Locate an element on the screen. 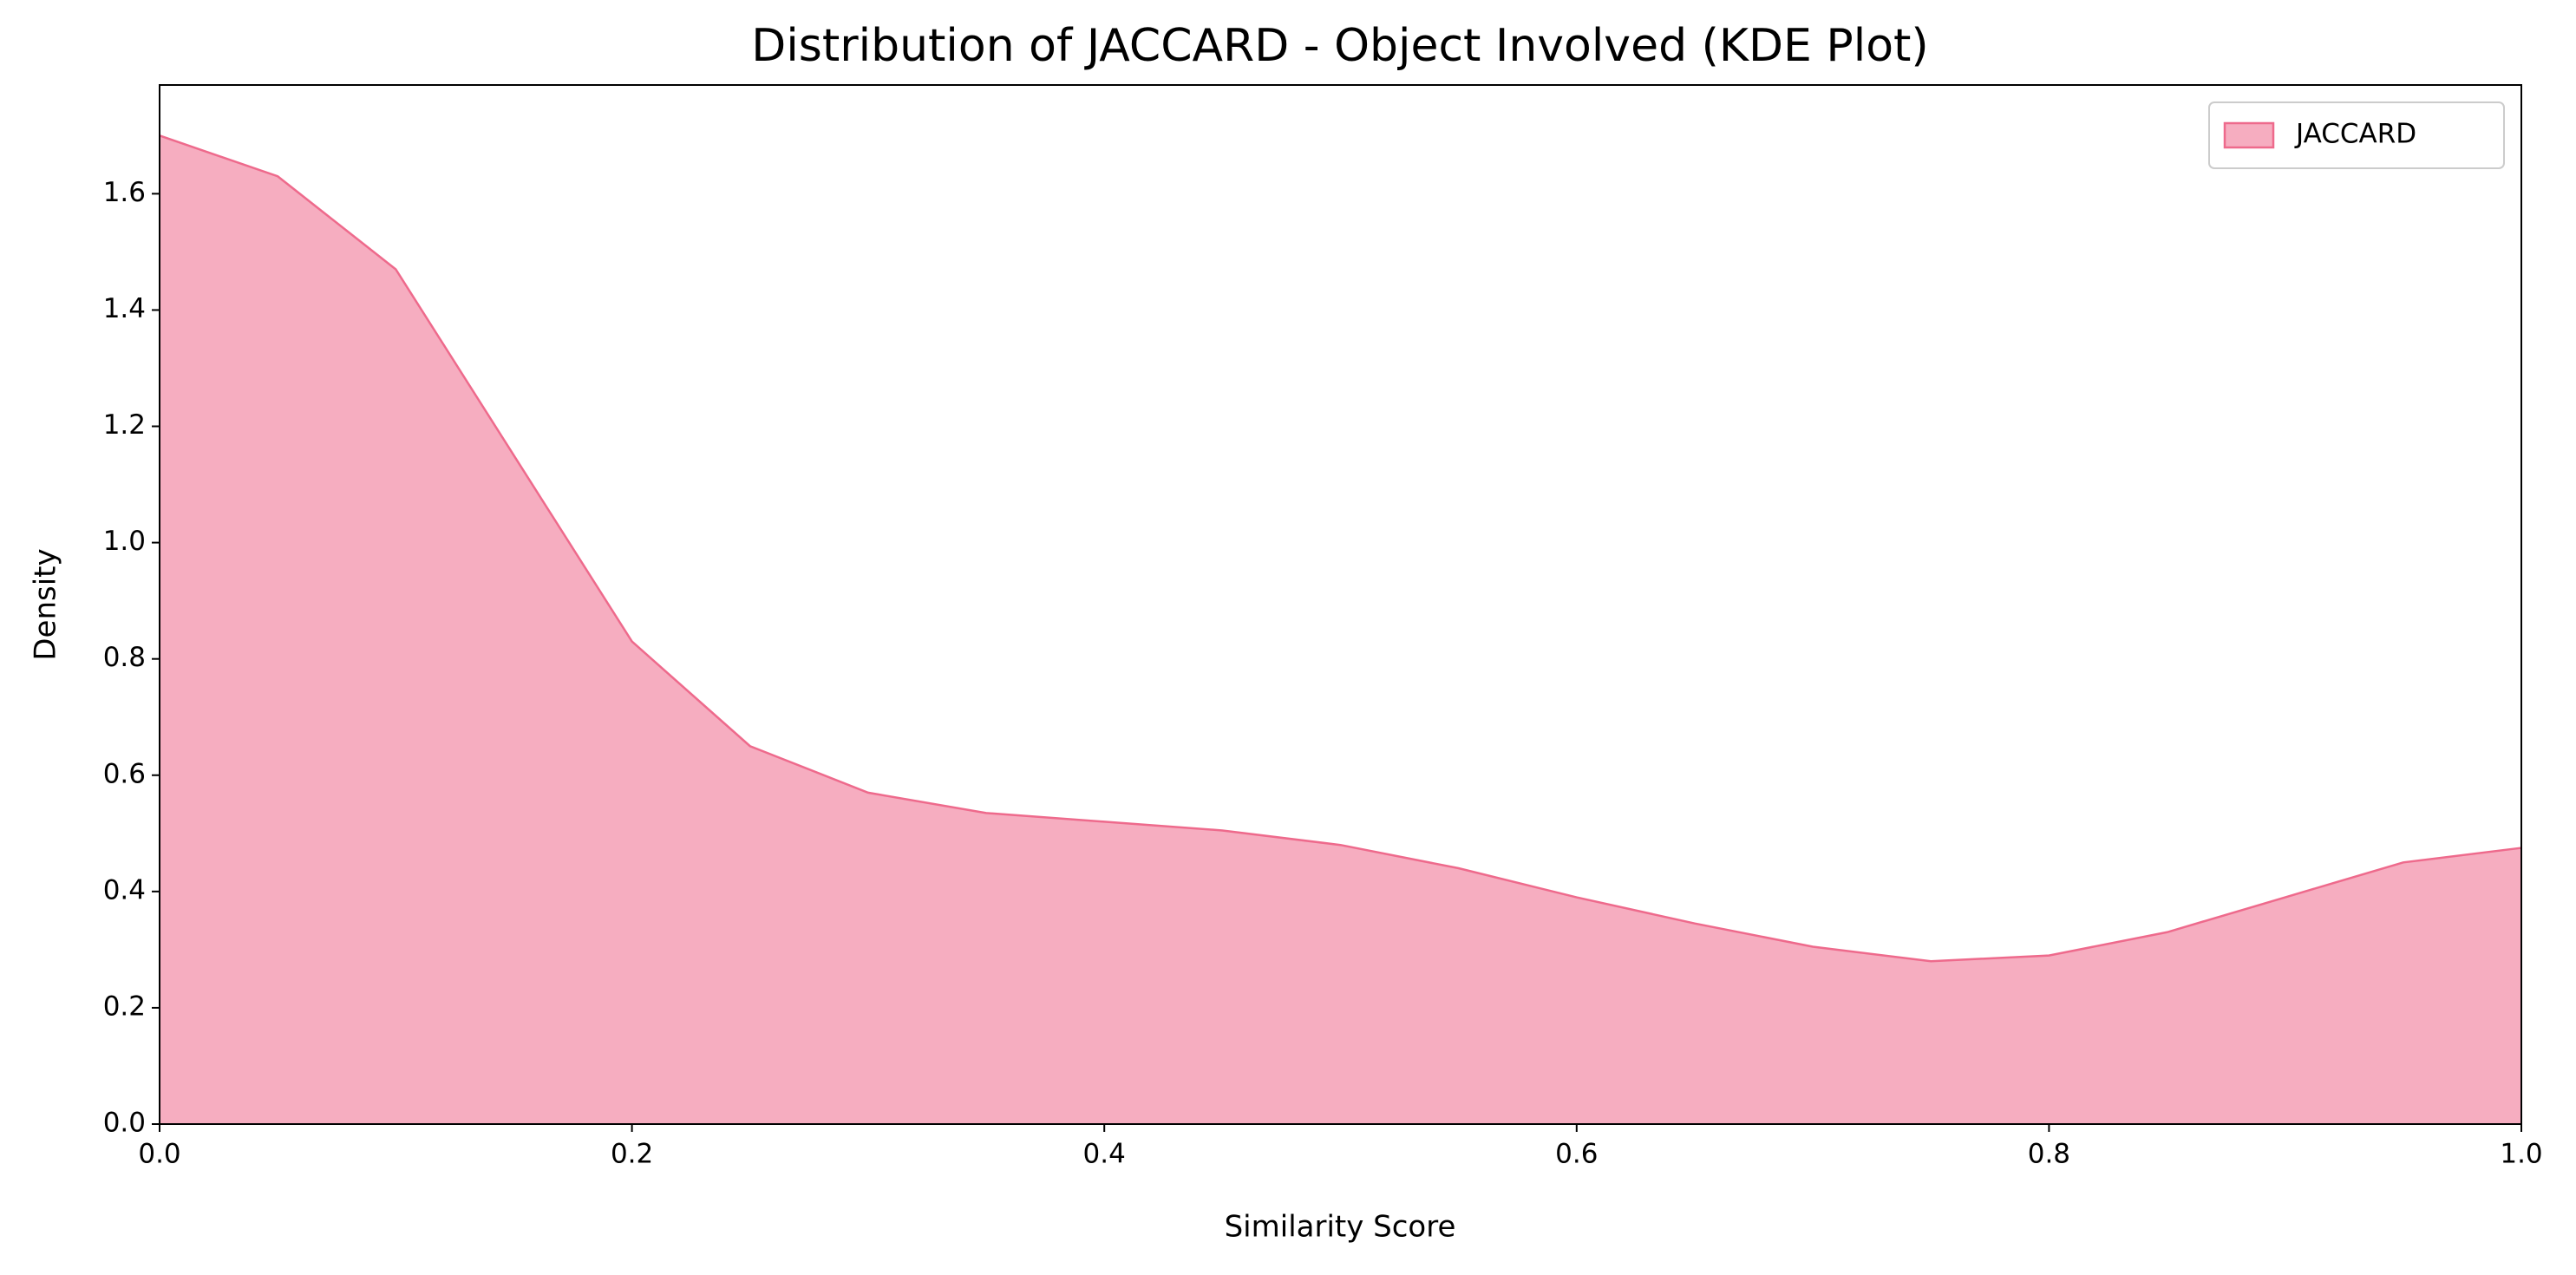  legend-swatch is located at coordinates (2249, 135).